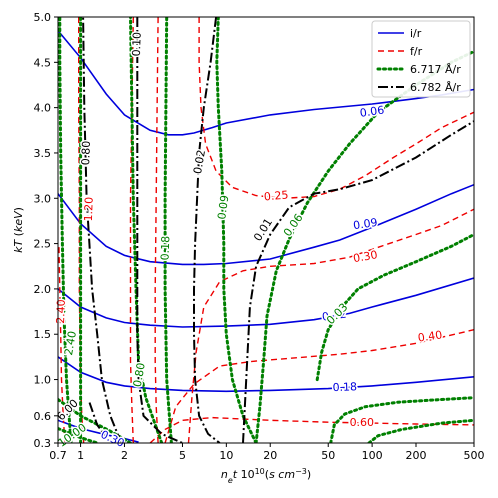 The width and height of the screenshot is (498, 498). I want to click on x-tick-label: 50, so click(328, 455).